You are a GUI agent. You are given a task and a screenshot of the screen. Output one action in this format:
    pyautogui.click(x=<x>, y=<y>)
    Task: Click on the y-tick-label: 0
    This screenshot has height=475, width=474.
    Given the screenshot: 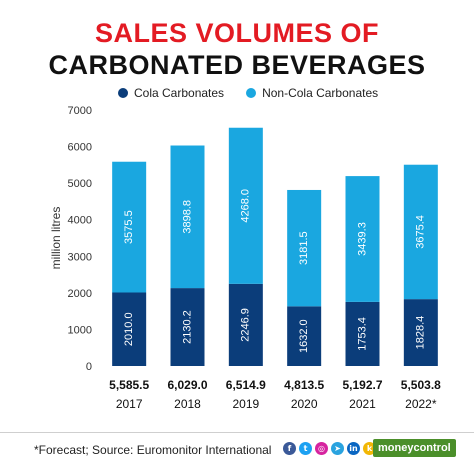 What is the action you would take?
    pyautogui.click(x=89, y=367)
    